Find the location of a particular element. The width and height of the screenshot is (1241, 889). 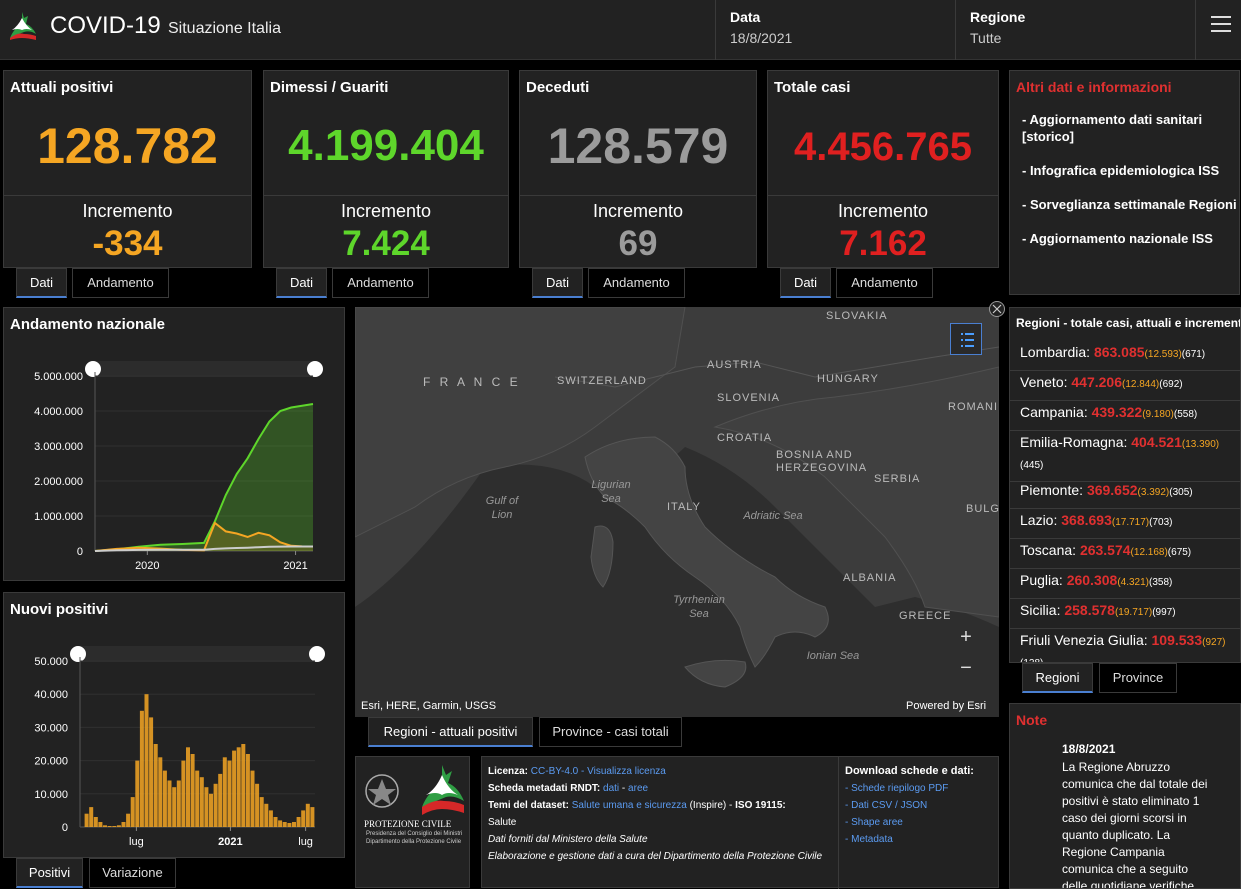

chart-title: Nuovi positivi is located at coordinates (59, 609).